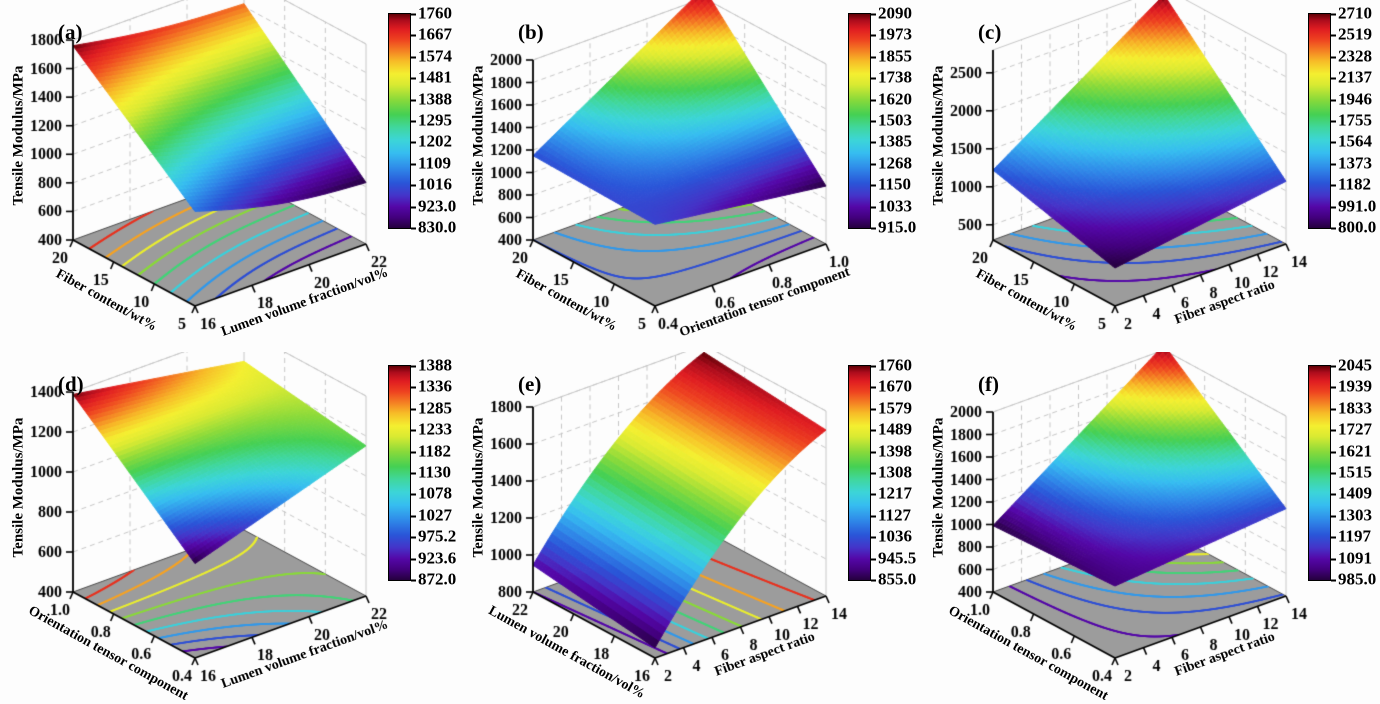  Describe the element at coordinates (433, 536) in the screenshot. I see `colorbar-tick-label: 975.2` at that location.